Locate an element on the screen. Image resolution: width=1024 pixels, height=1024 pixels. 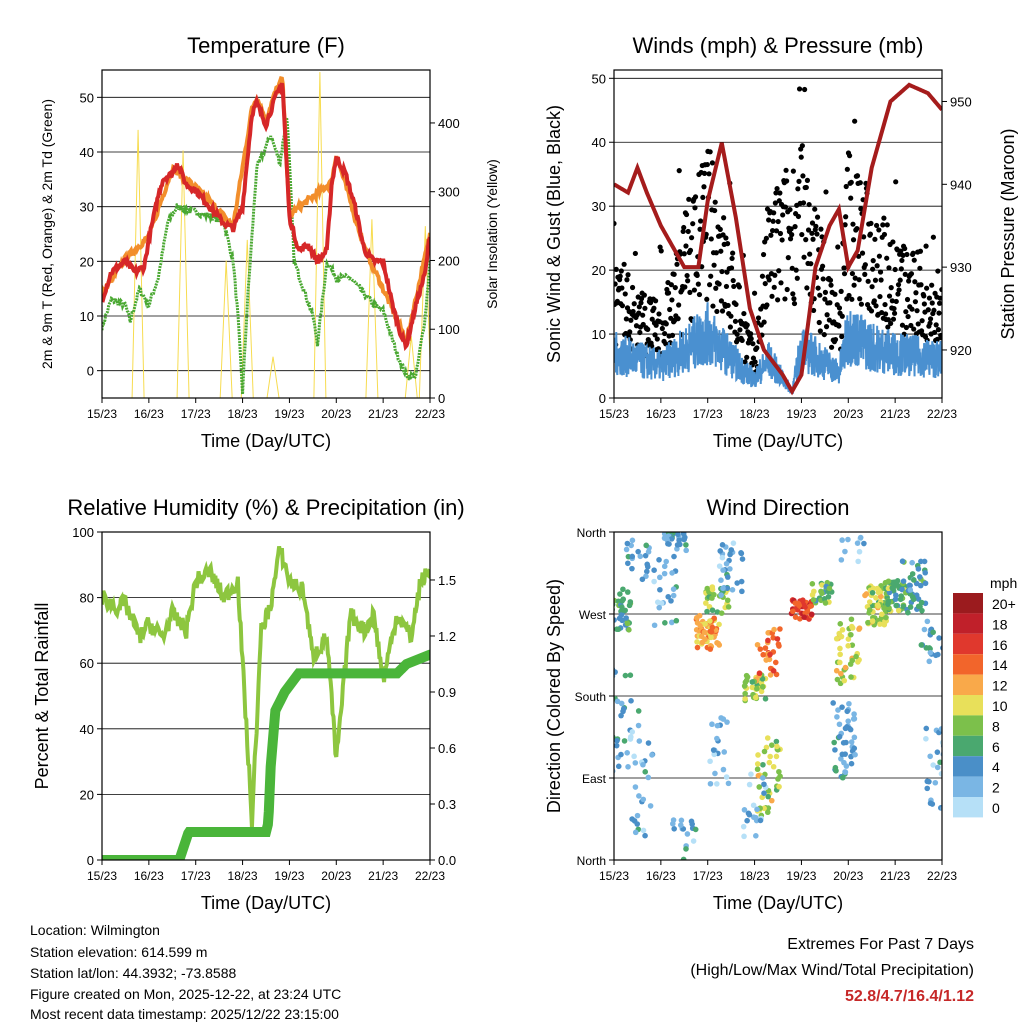
legend-label: 16 is located at coordinates (1000, 645).